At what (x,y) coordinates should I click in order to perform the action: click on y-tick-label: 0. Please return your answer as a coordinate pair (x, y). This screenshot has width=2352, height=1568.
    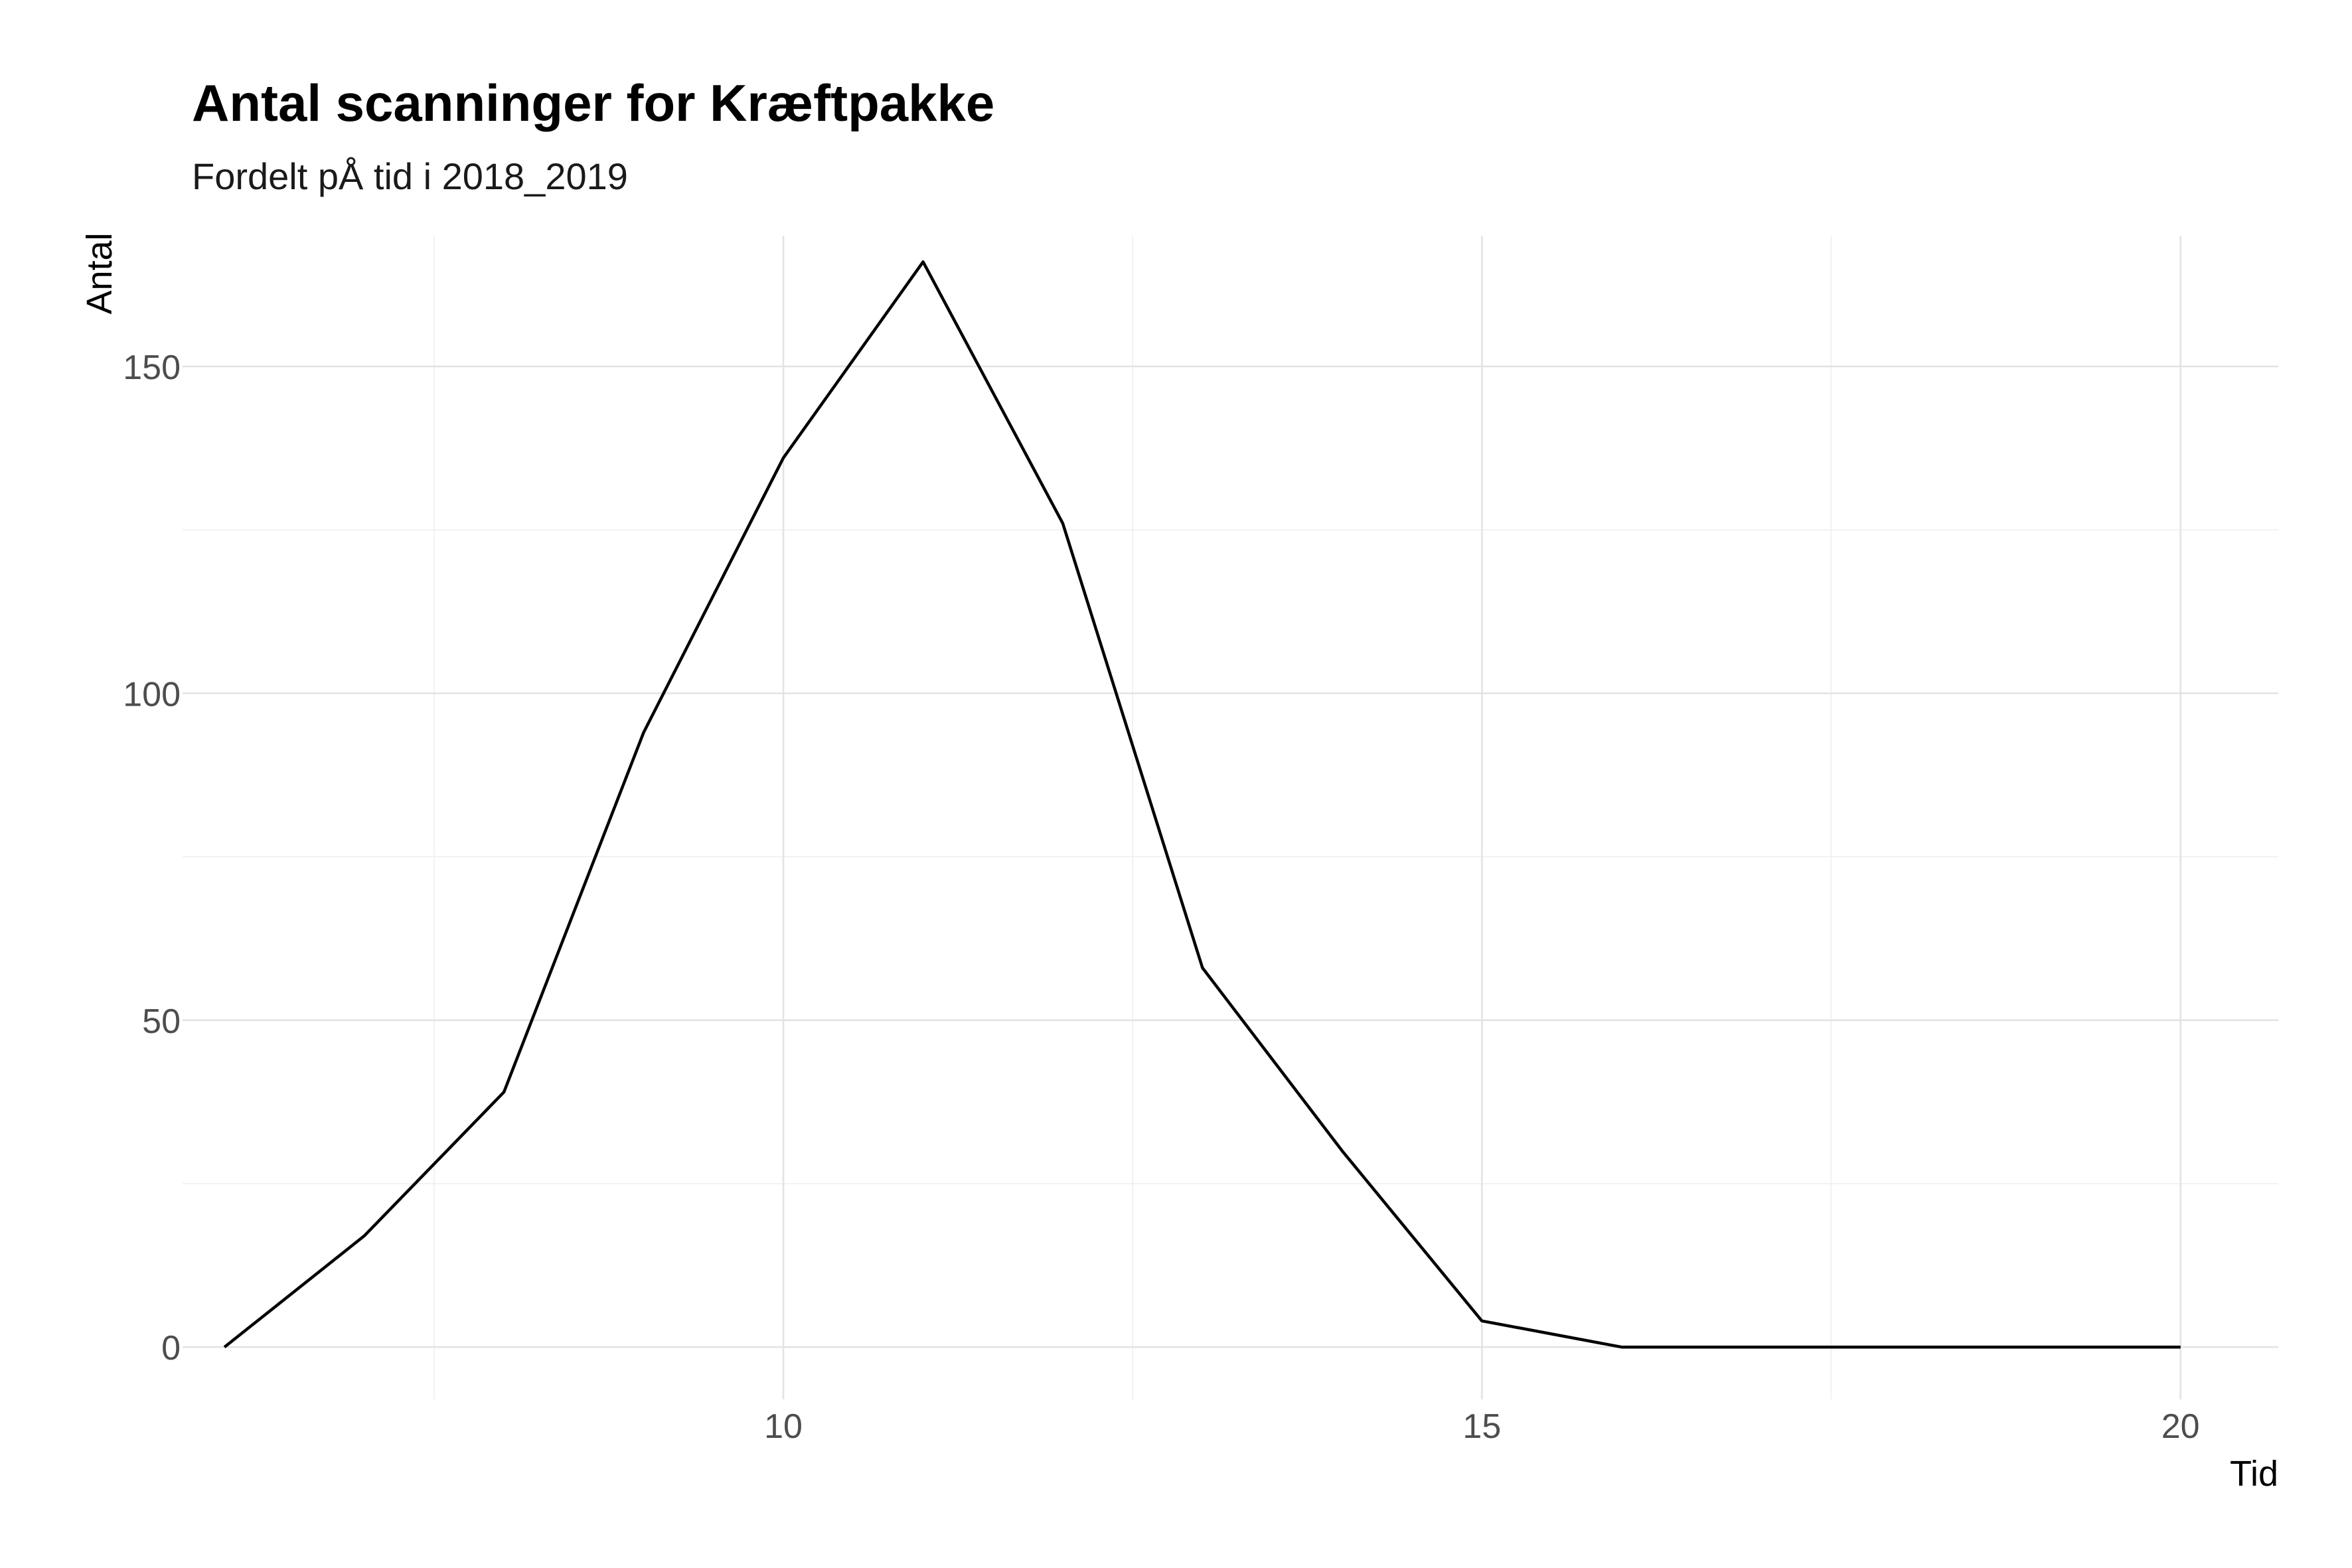
    Looking at the image, I should click on (171, 1348).